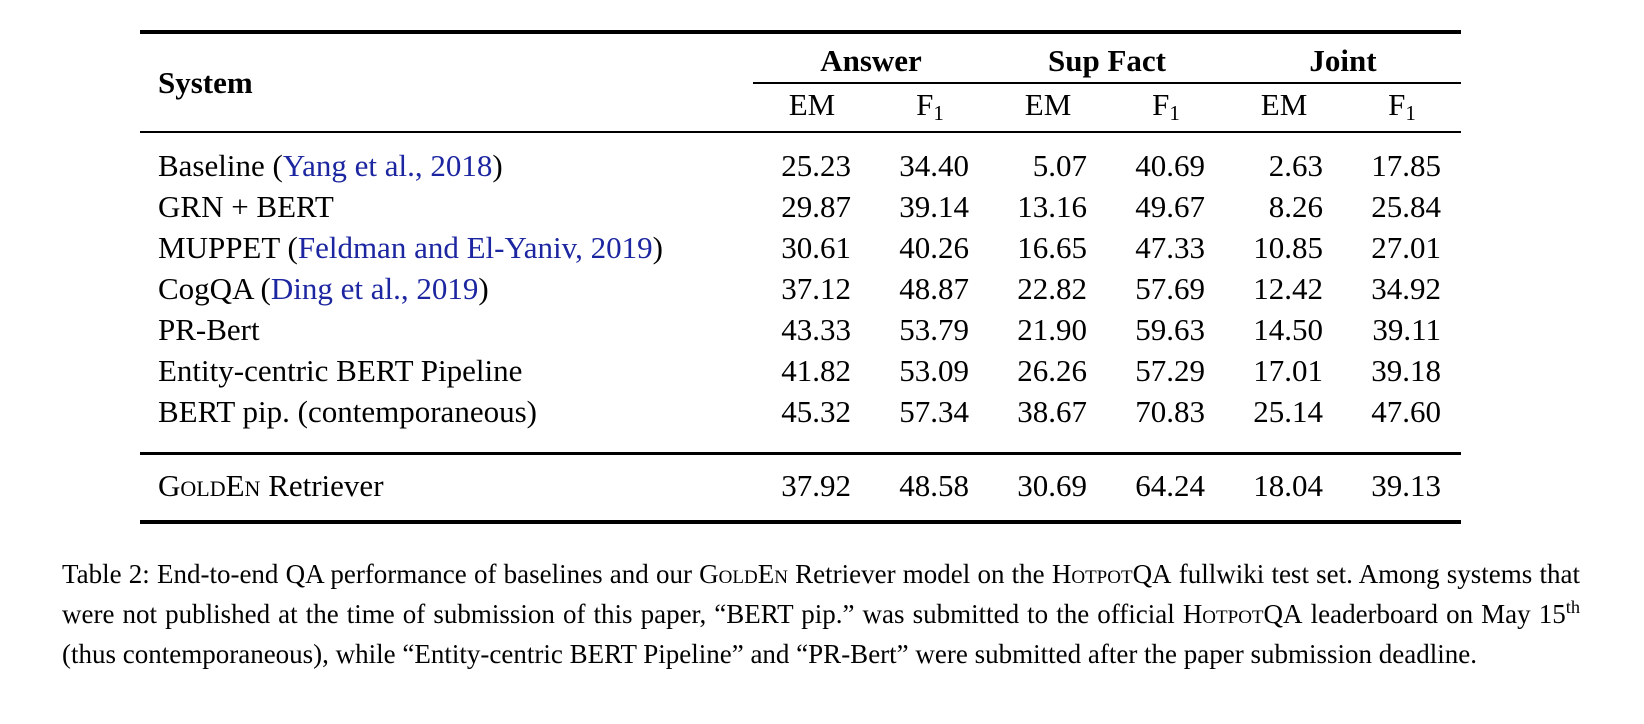  What do you see at coordinates (446, 206) in the screenshot?
I see `system-label: GRN + BERT` at bounding box center [446, 206].